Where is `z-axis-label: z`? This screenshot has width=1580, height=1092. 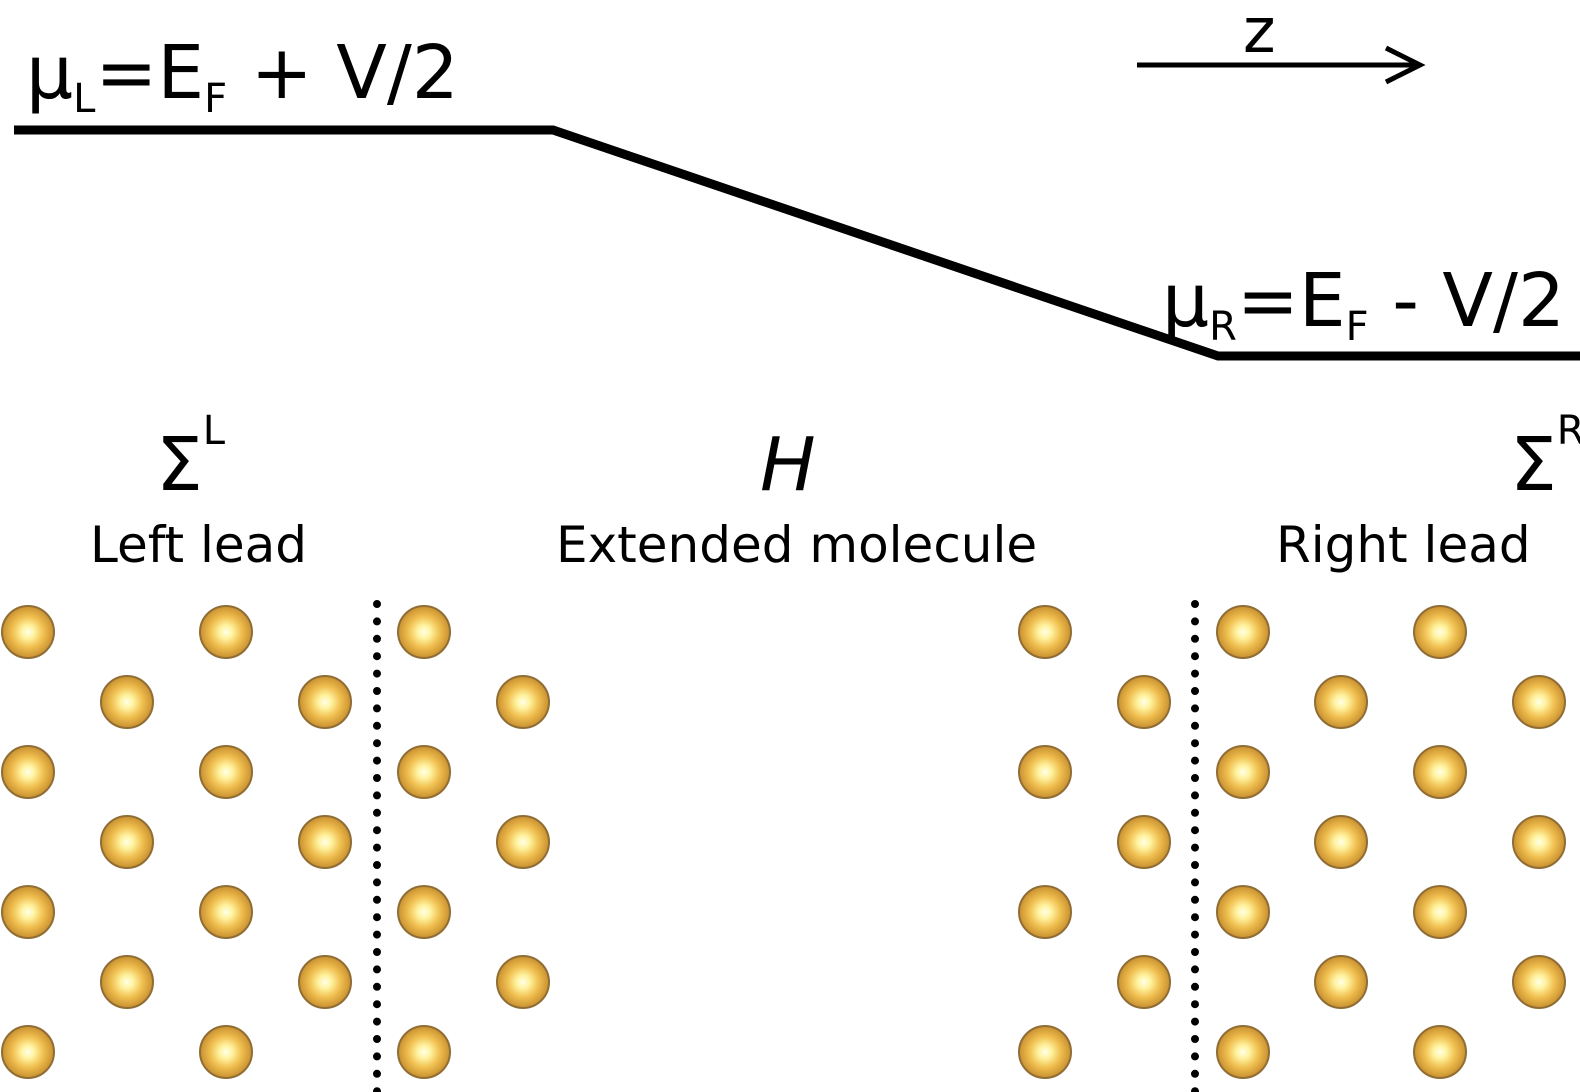 z-axis-label: z is located at coordinates (1259, 33).